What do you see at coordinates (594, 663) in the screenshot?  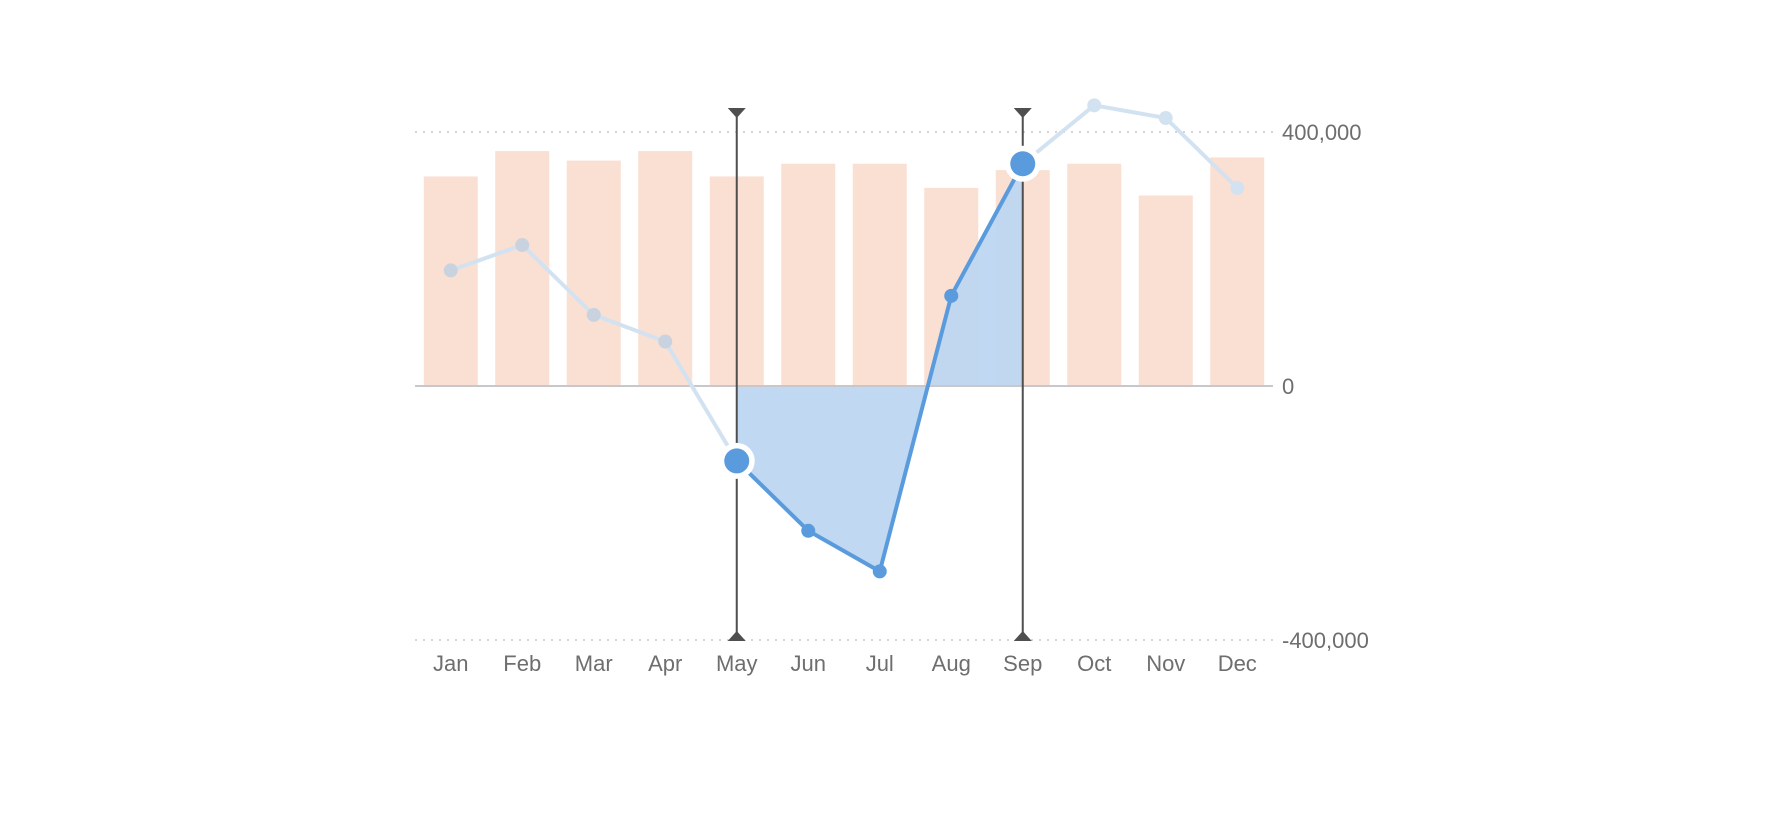 I see `x-tick-label-mar: Mar` at bounding box center [594, 663].